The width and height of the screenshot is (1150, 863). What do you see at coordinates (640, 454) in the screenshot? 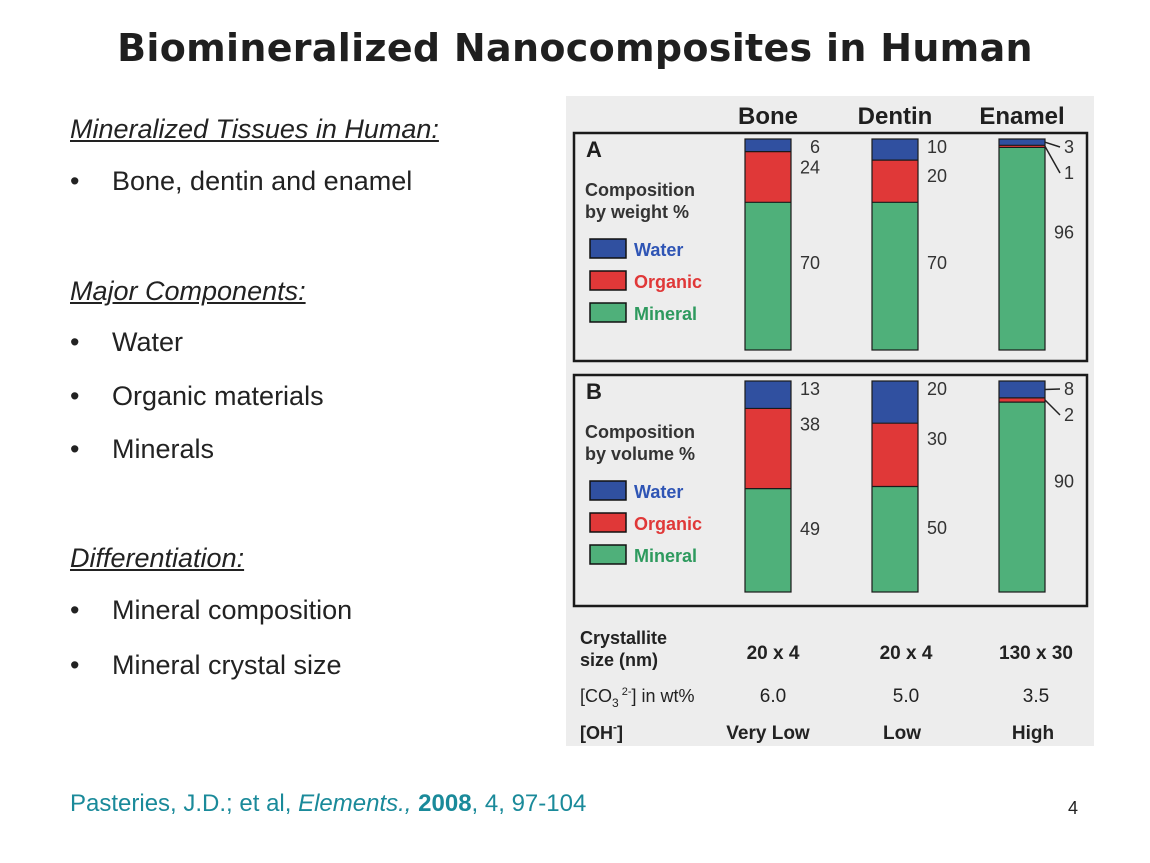
I see `panel-b-title-line-1: by volume %` at bounding box center [640, 454].